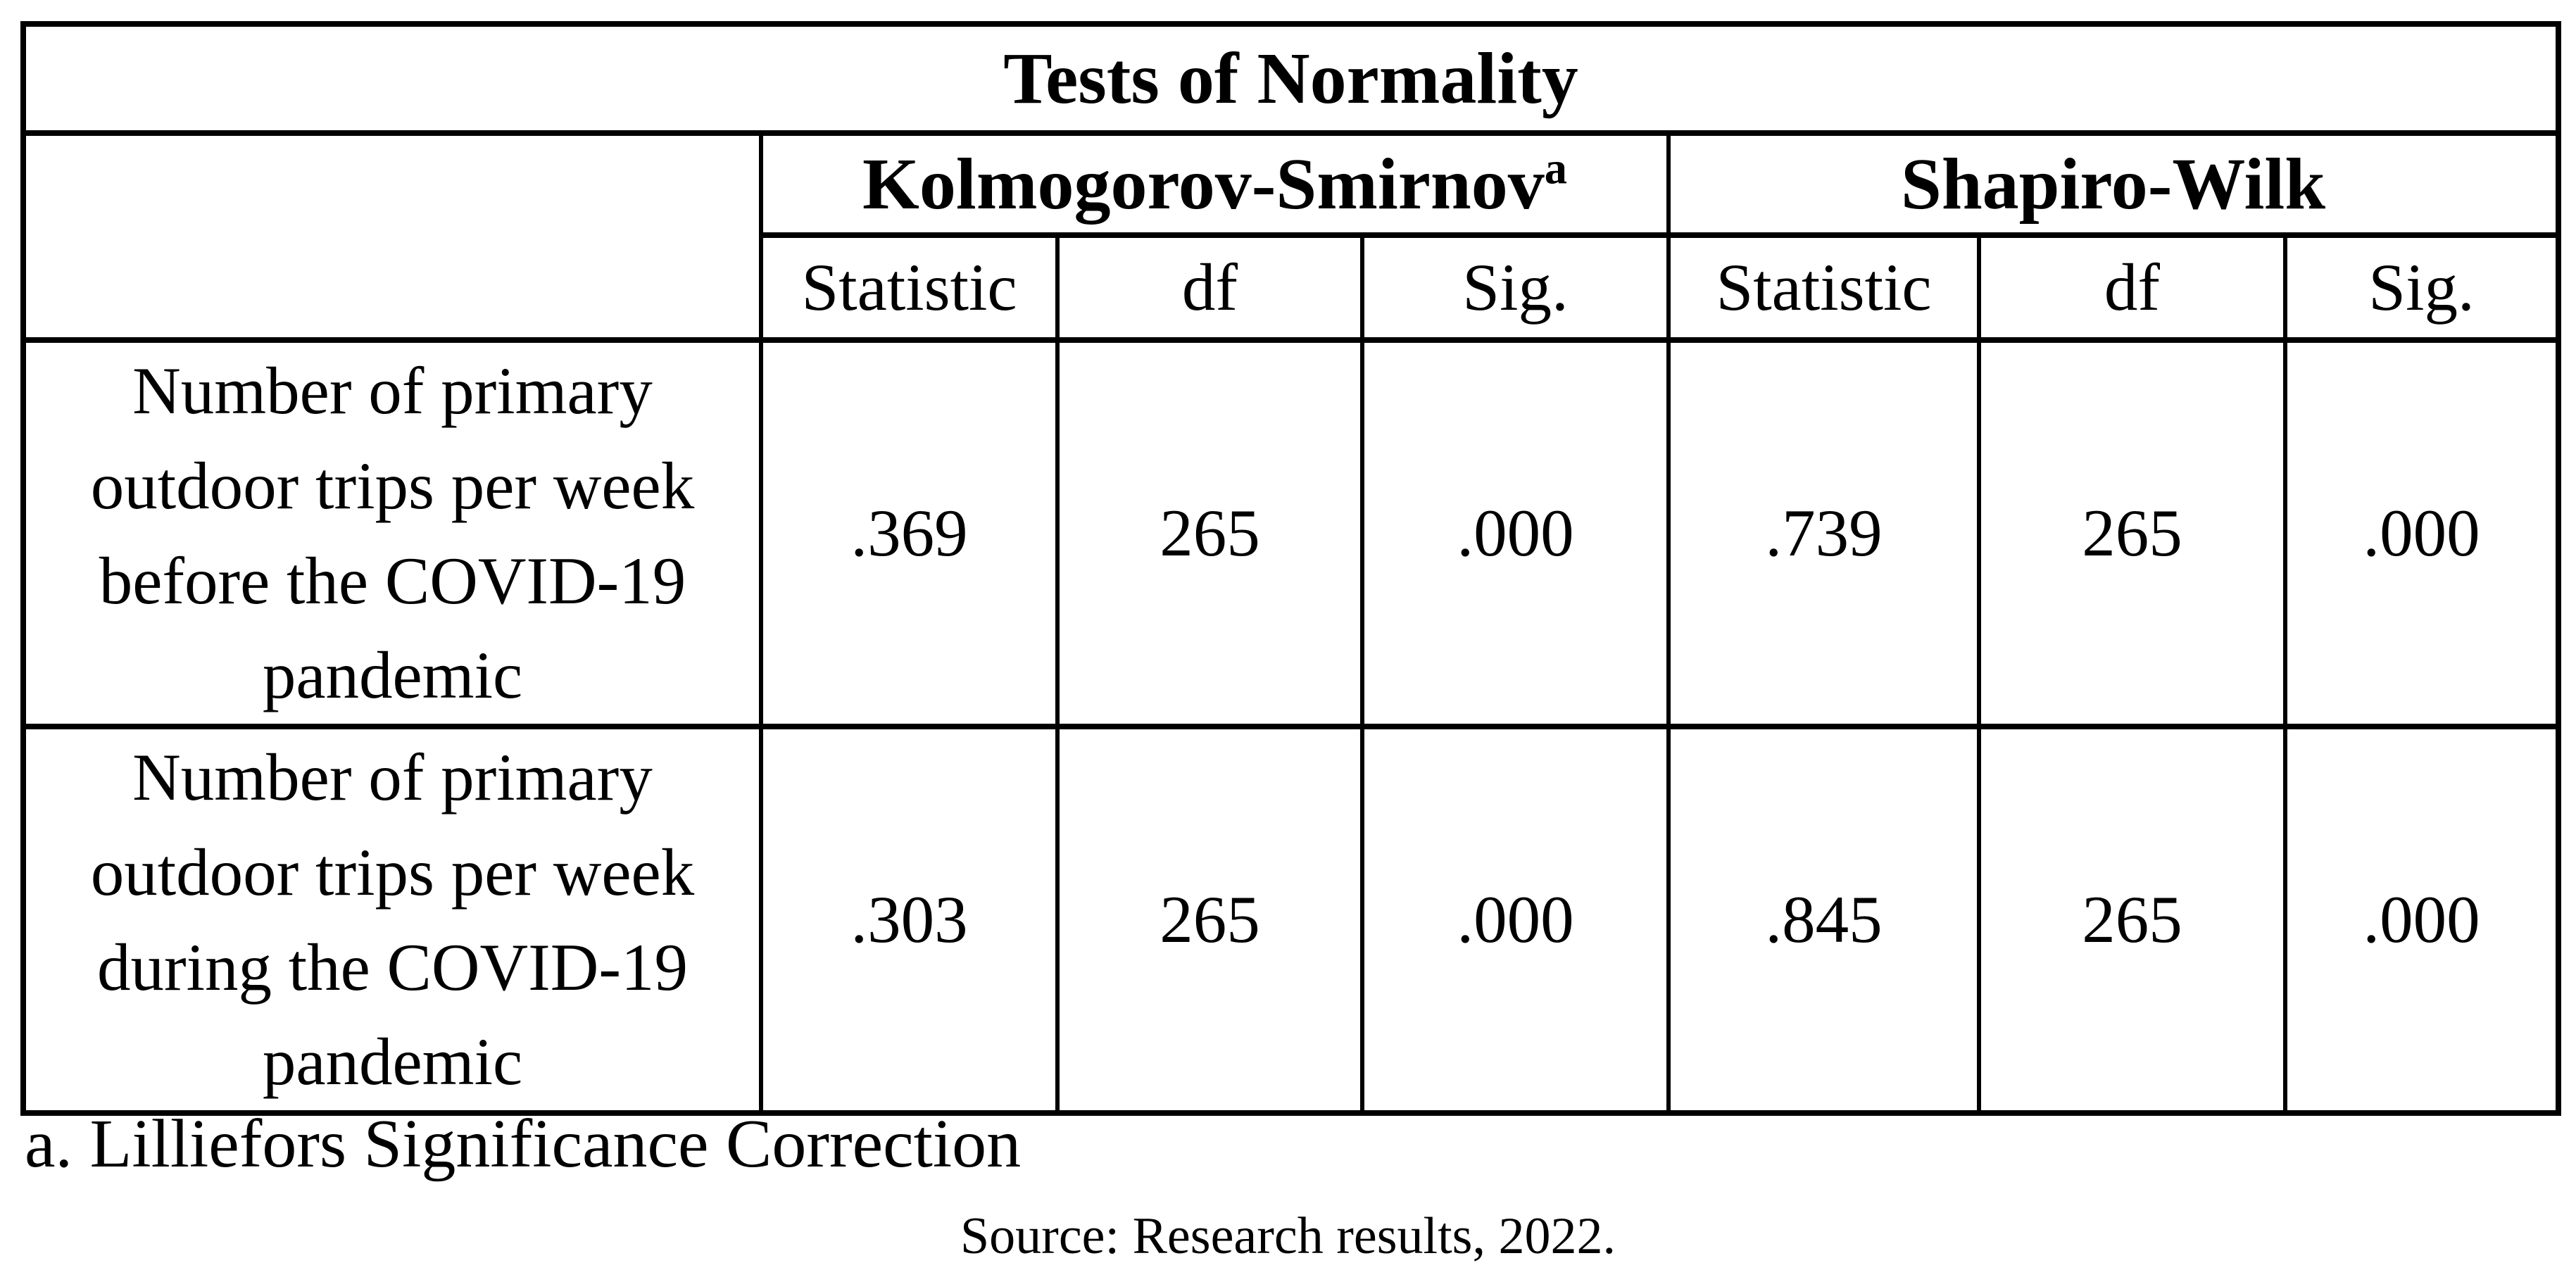 The width and height of the screenshot is (2576, 1270). I want to click on table-title: Tests of Normality, so click(1290, 78).